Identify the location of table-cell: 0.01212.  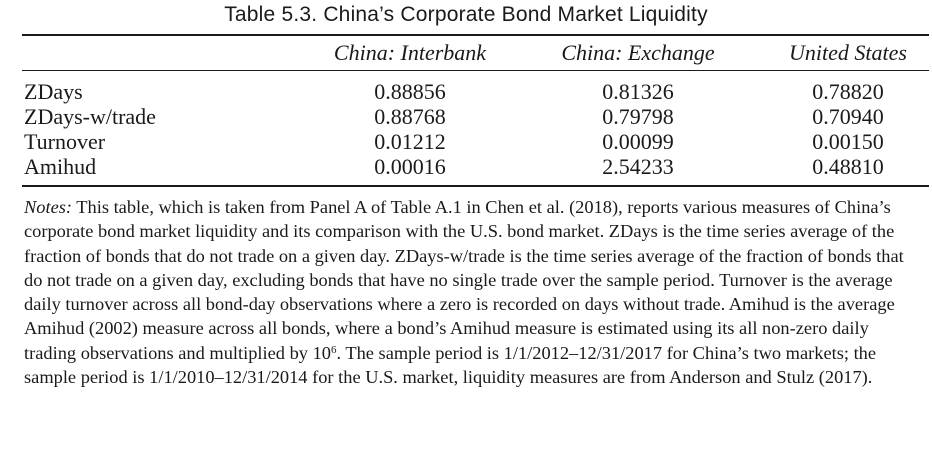
(410, 141).